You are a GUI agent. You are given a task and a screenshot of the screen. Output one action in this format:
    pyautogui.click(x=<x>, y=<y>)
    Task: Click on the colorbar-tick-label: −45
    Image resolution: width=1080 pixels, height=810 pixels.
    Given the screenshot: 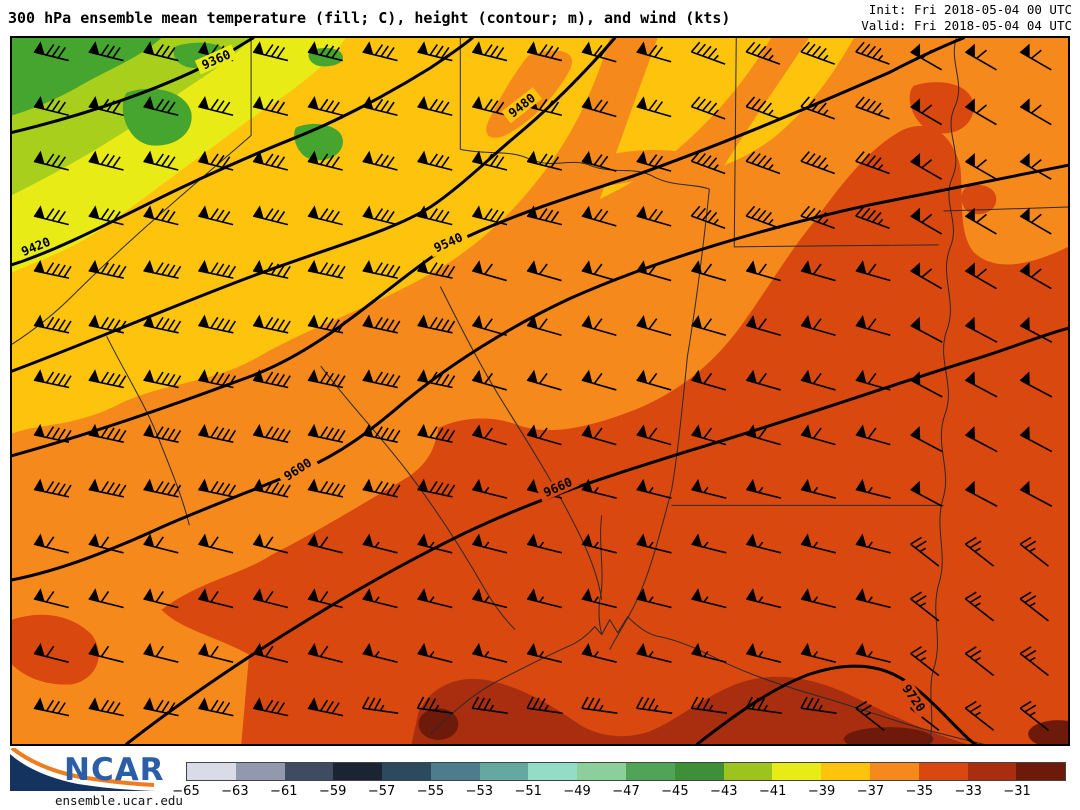 What is the action you would take?
    pyautogui.click(x=675, y=791)
    